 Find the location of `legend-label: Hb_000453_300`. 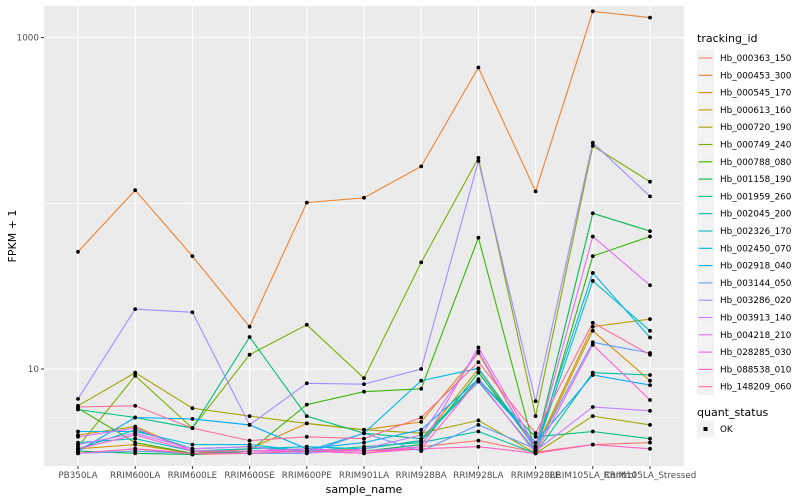

legend-label: Hb_000453_300 is located at coordinates (756, 76).